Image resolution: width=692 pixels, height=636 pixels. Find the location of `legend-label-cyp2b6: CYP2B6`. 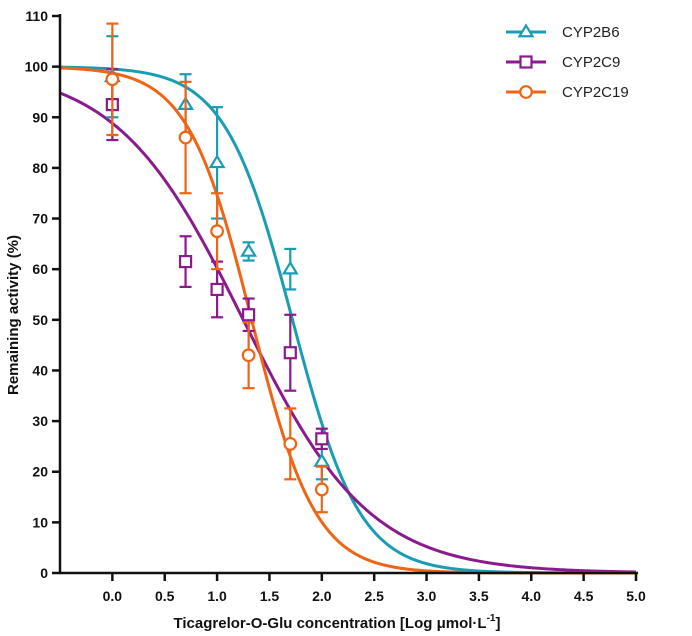

legend-label-cyp2b6: CYP2B6 is located at coordinates (591, 32).